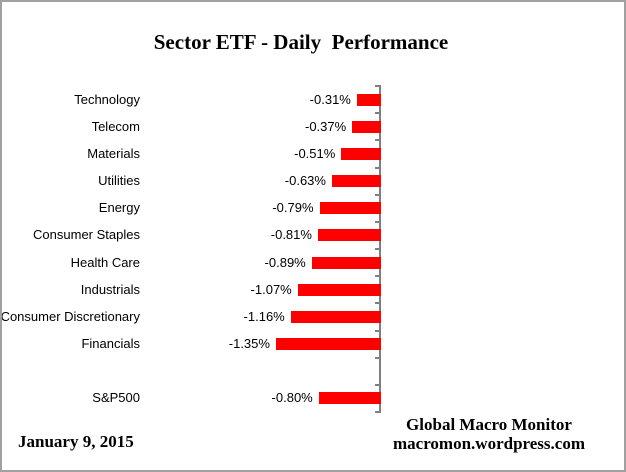  I want to click on value-label: -1.35%, so click(249, 344).